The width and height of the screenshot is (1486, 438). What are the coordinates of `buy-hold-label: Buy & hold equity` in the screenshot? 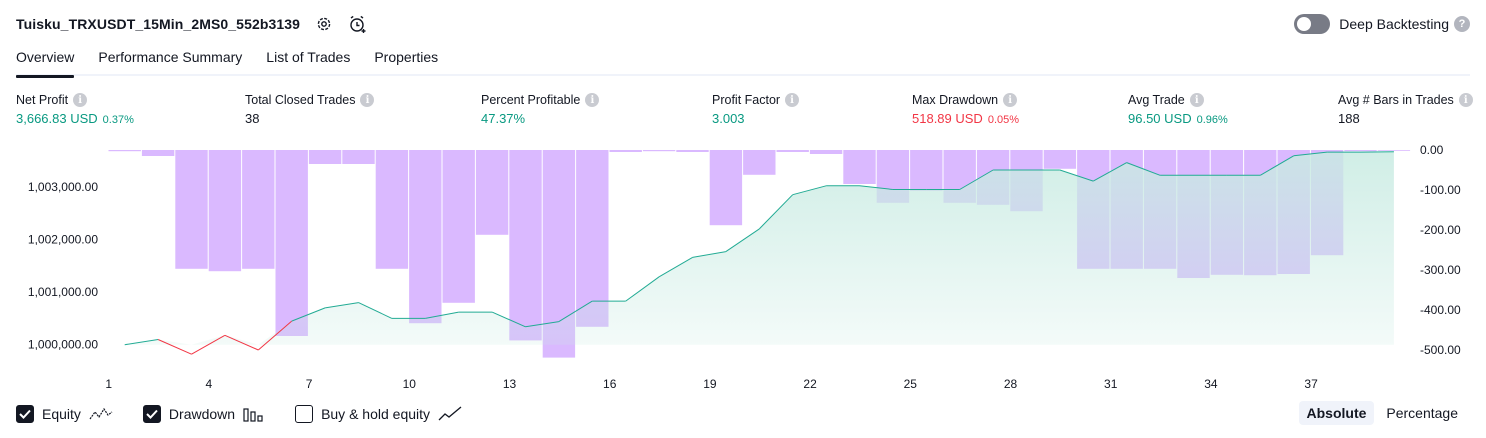 It's located at (376, 414).